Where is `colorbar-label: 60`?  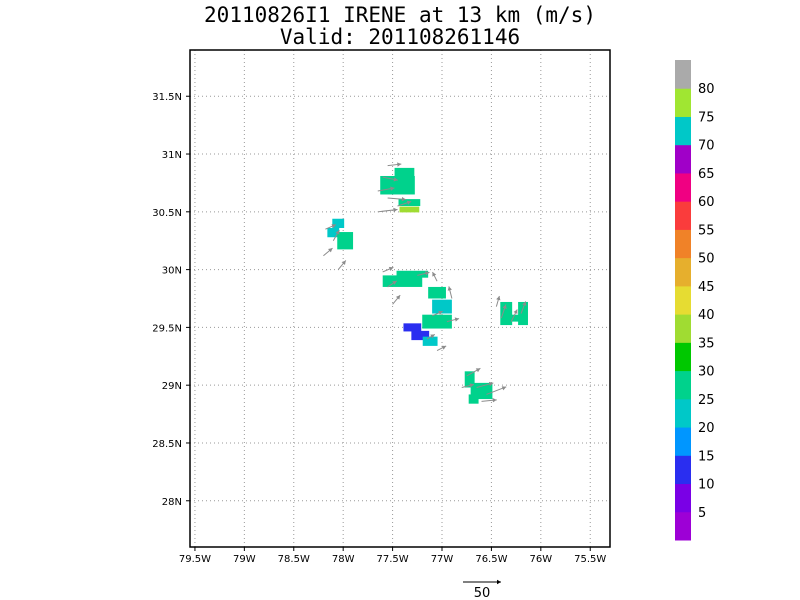 colorbar-label: 60 is located at coordinates (706, 202).